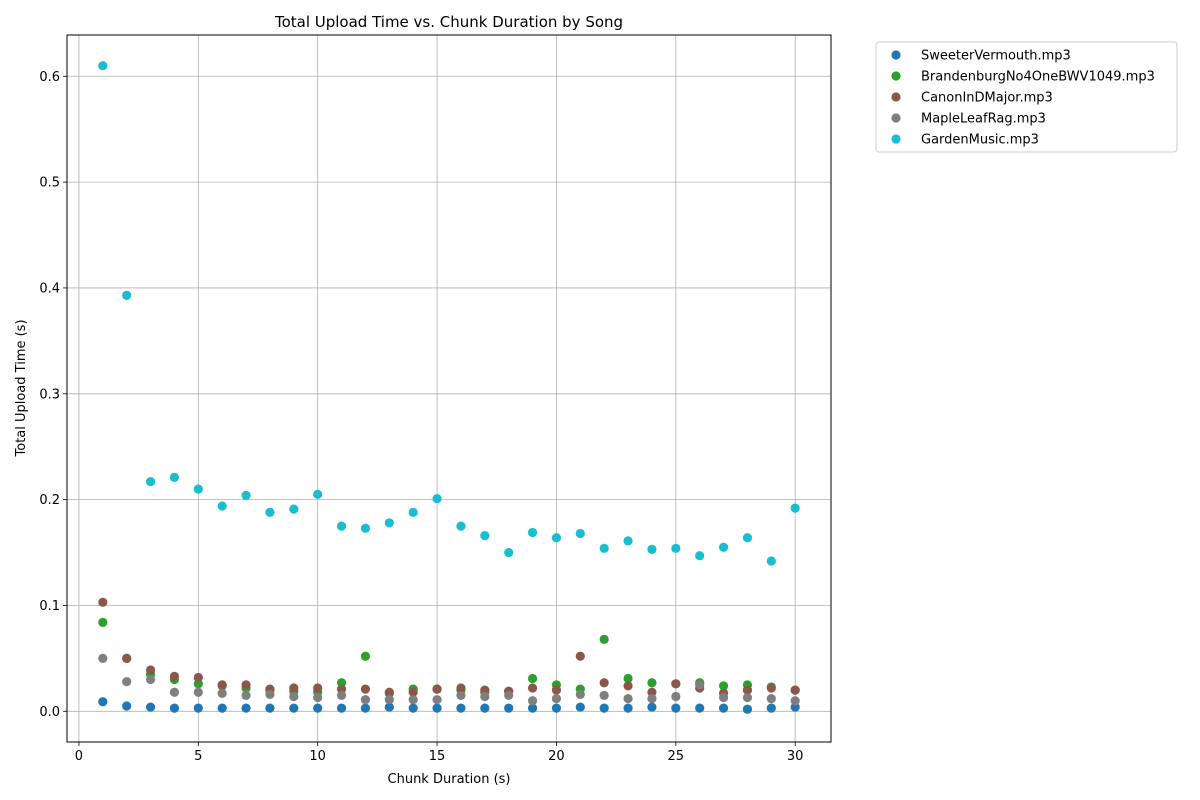 The image size is (1200, 800). What do you see at coordinates (795, 756) in the screenshot?
I see `x-tick-label: 30` at bounding box center [795, 756].